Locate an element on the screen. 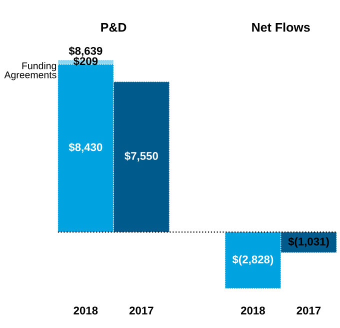 The image size is (340, 328). data-label: $8,430 is located at coordinates (85, 147).